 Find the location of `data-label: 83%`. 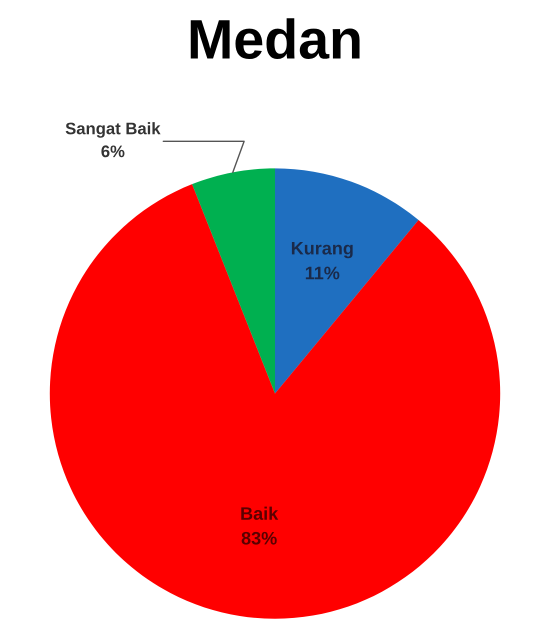

data-label: 83% is located at coordinates (259, 538).